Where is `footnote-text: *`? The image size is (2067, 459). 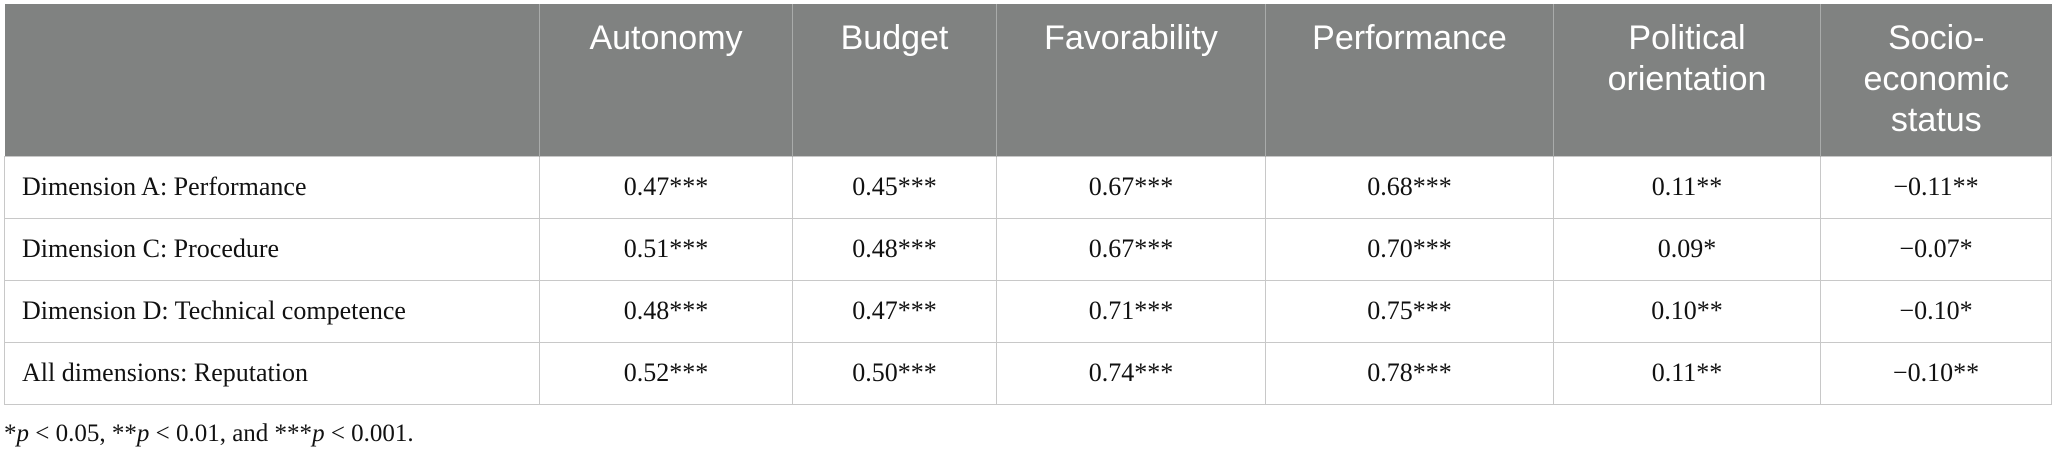 footnote-text: * is located at coordinates (10, 433).